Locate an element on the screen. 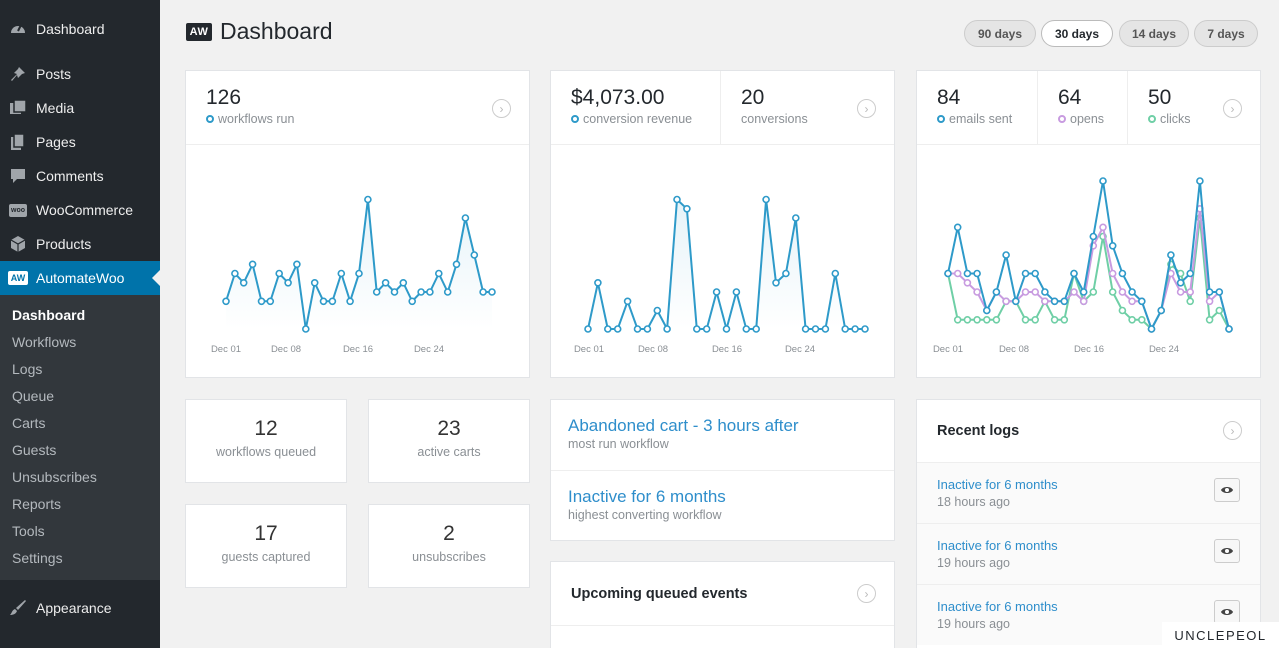 This screenshot has height=648, width=1279. menu-comments: Comments is located at coordinates (80, 176).